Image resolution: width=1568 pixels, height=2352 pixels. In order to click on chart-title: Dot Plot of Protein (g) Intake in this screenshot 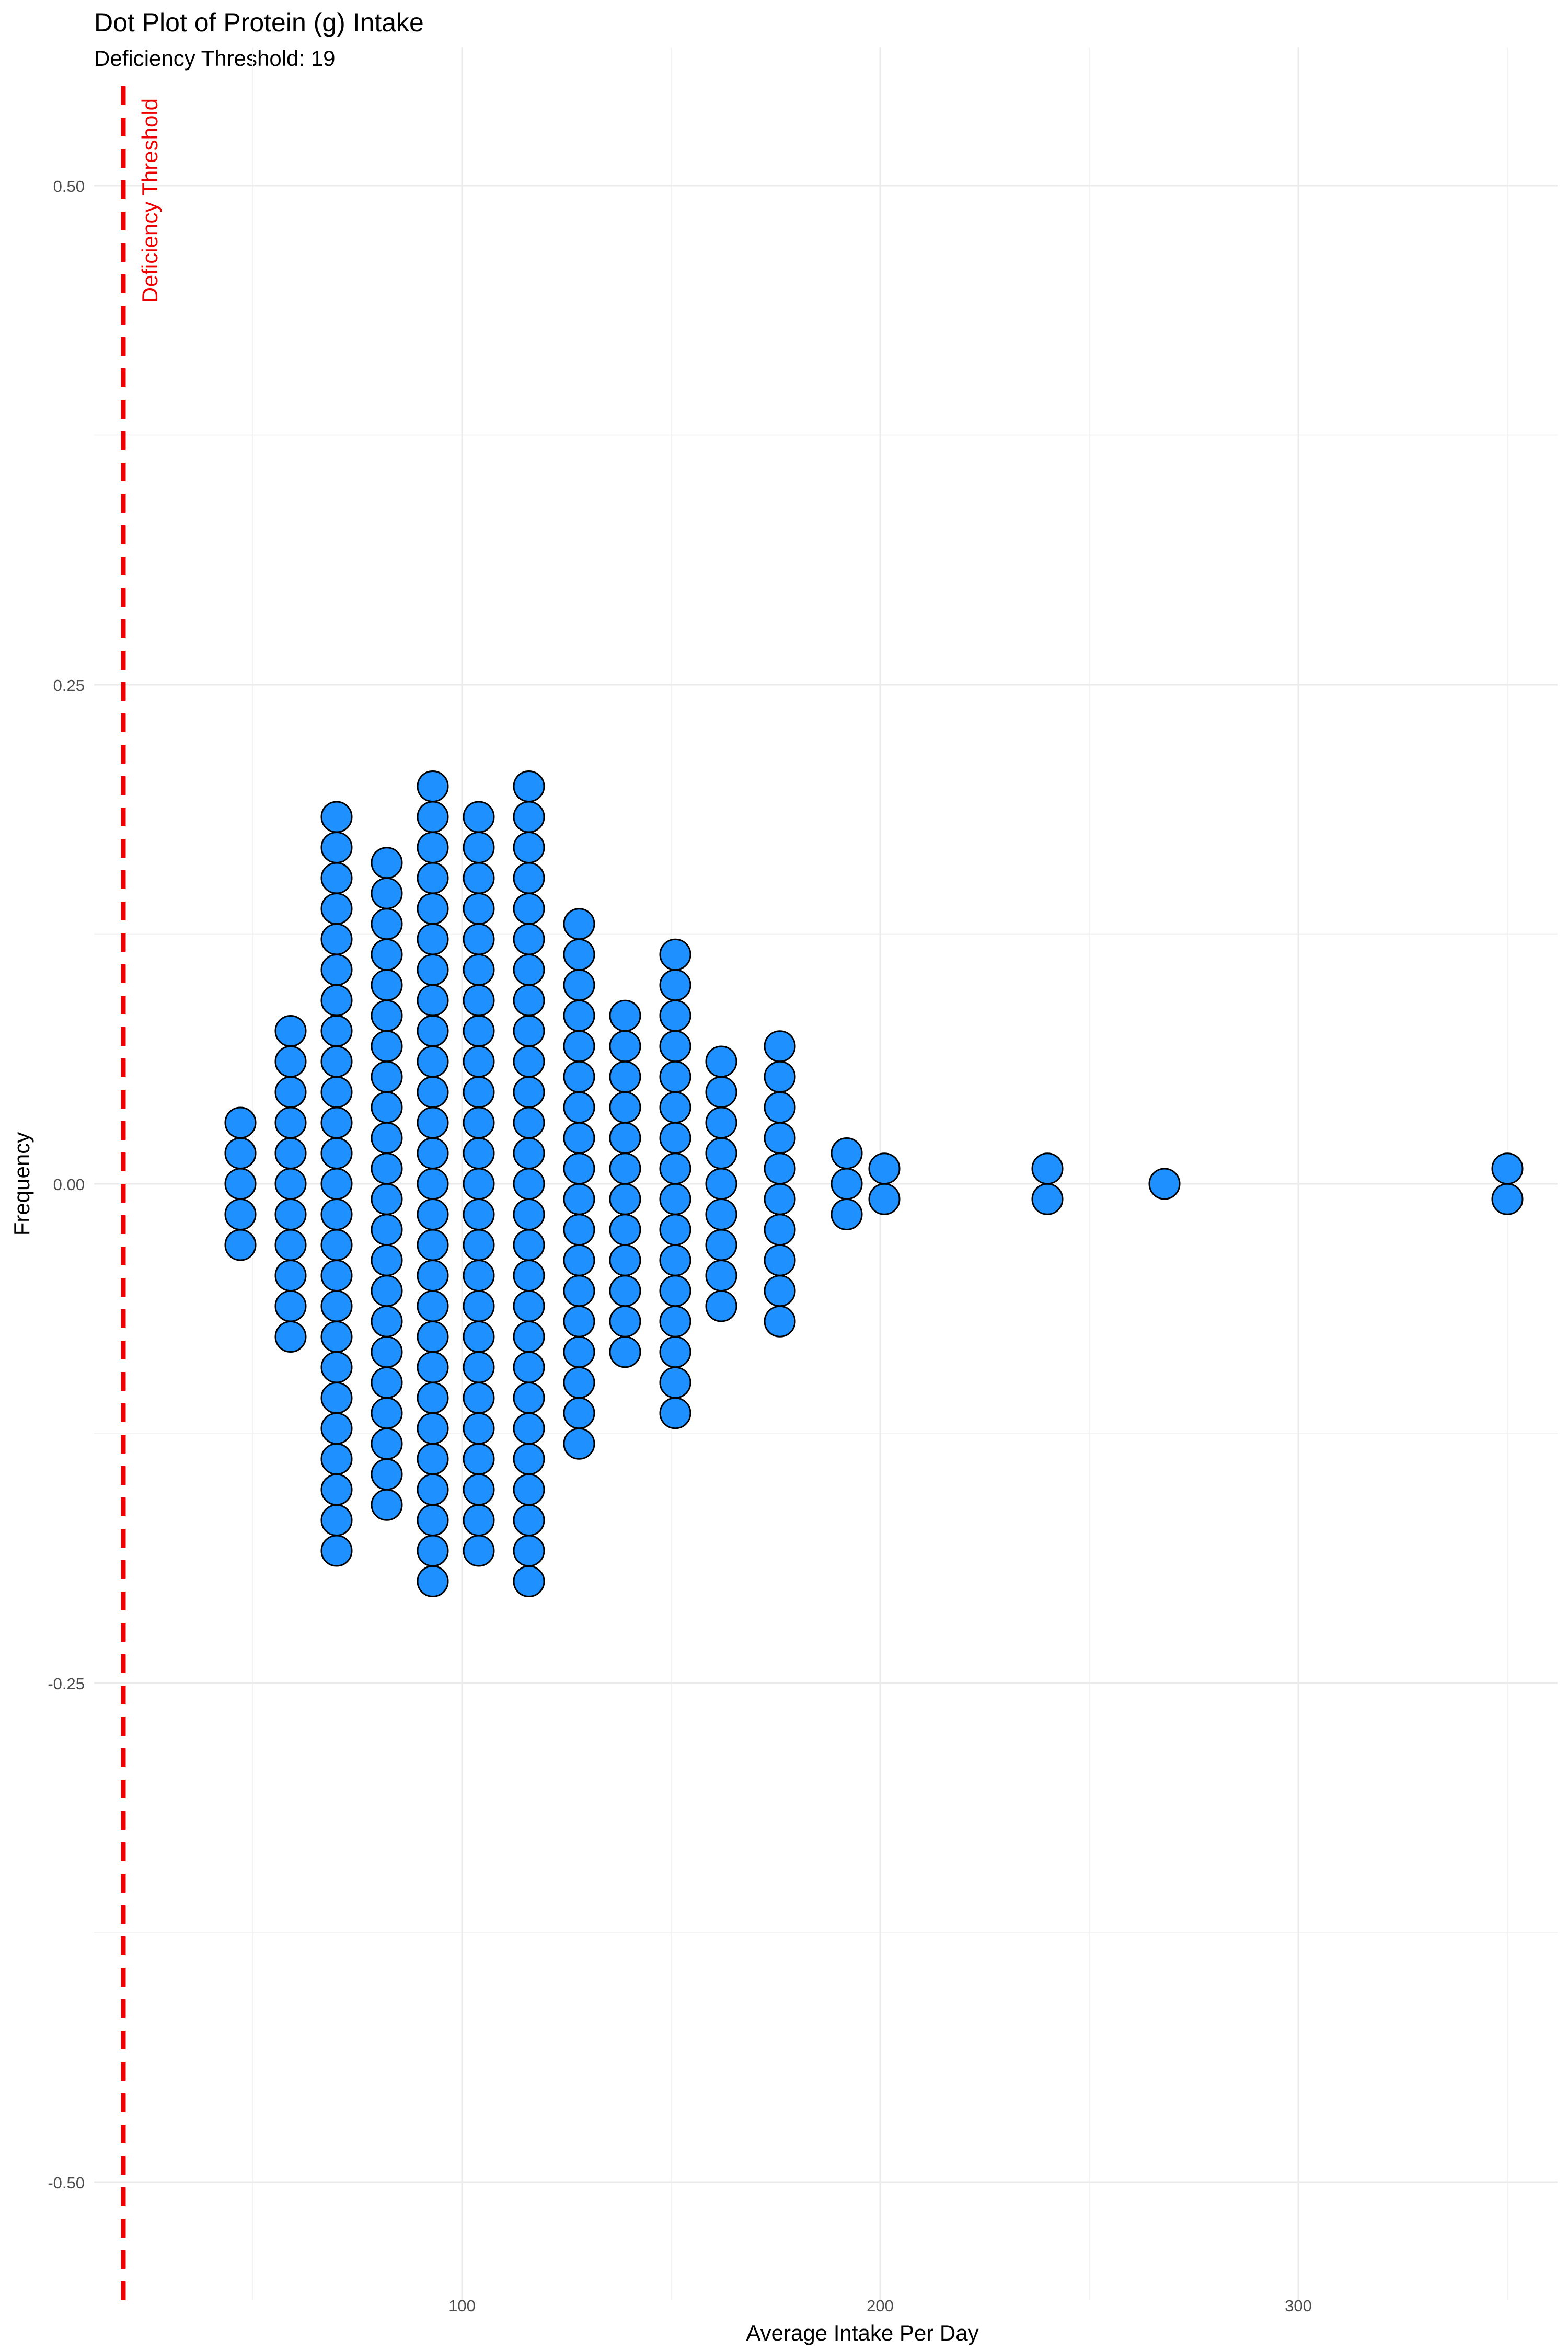, I will do `click(259, 22)`.